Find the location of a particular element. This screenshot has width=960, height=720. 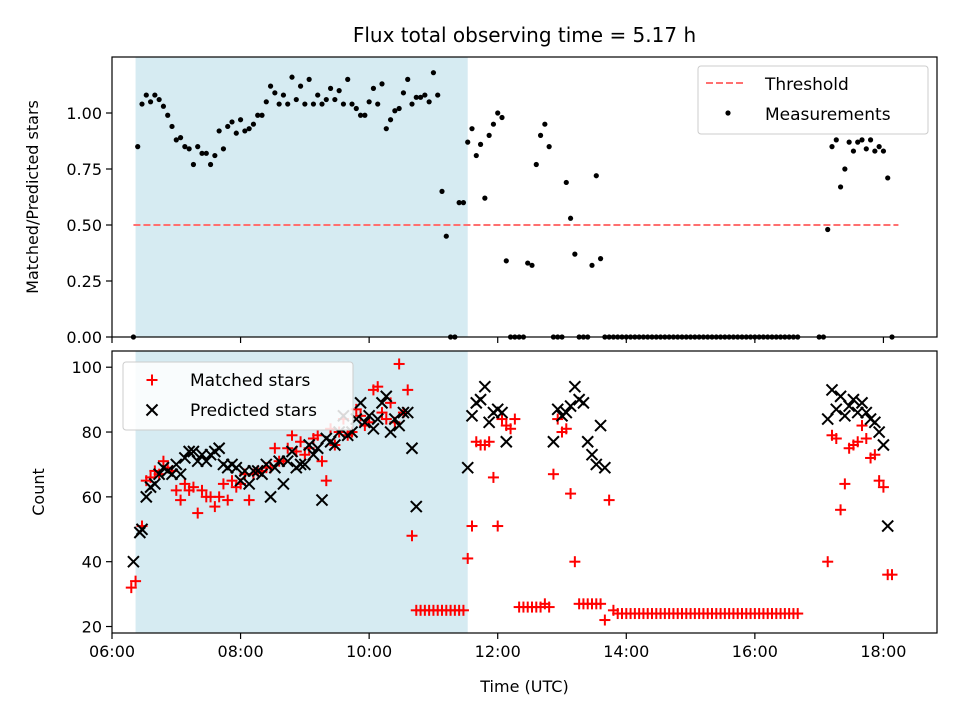

legend-matched-swatch is located at coordinates (152, 380).